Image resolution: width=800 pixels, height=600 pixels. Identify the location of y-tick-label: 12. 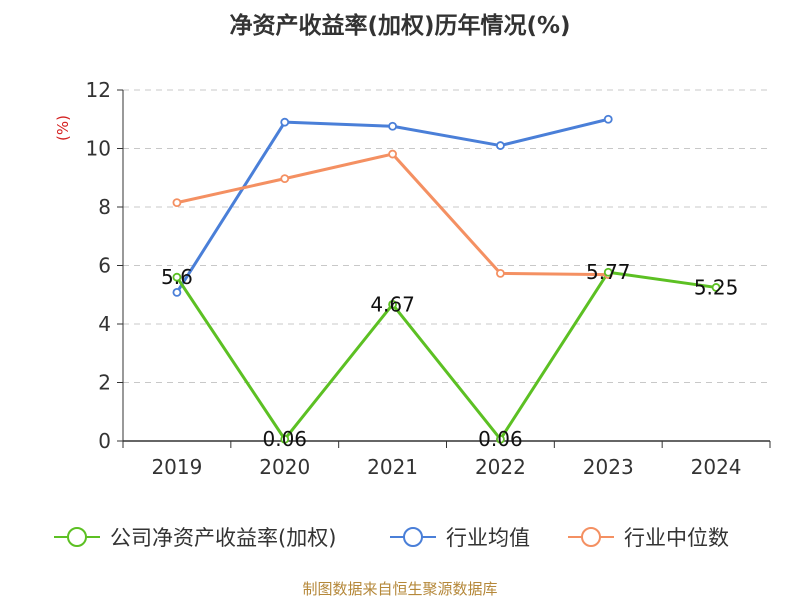
(98, 90).